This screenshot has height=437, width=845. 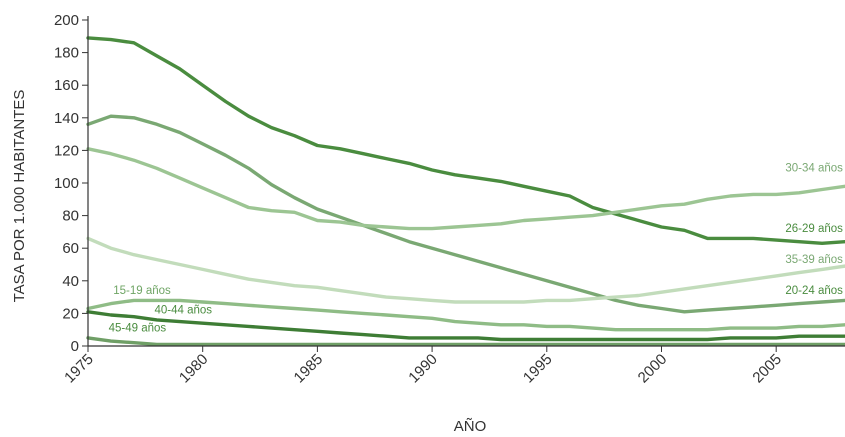 I want to click on y-tick-label: 20, so click(x=70, y=313).